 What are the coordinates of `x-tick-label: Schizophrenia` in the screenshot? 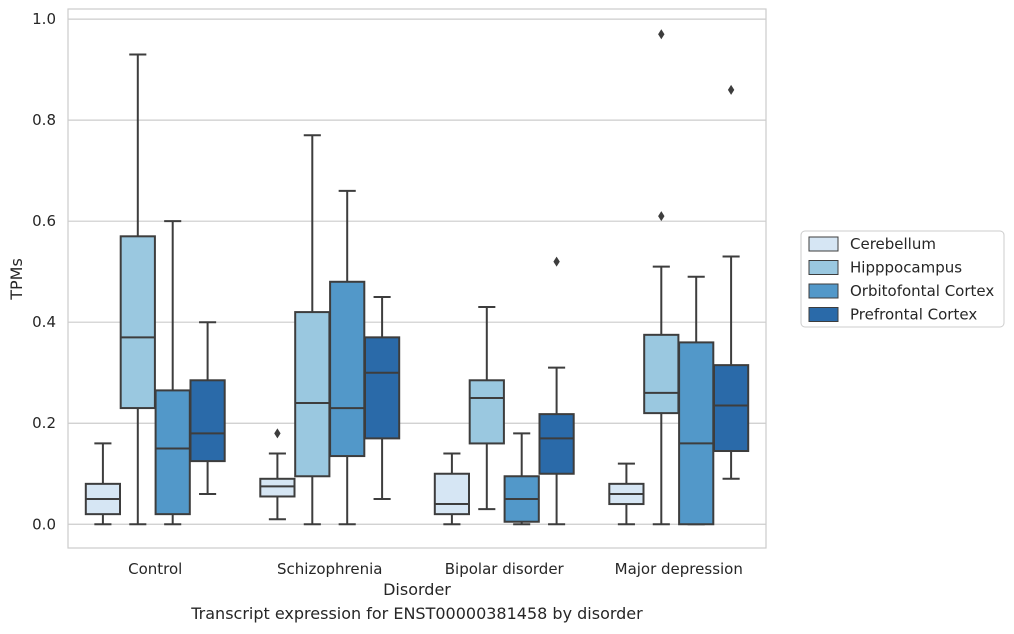 It's located at (329, 569).